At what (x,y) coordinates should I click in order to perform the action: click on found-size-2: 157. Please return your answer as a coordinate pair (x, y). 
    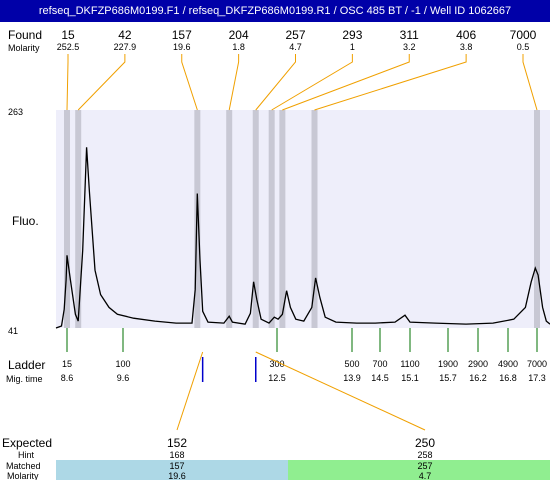
    Looking at the image, I should click on (182, 35).